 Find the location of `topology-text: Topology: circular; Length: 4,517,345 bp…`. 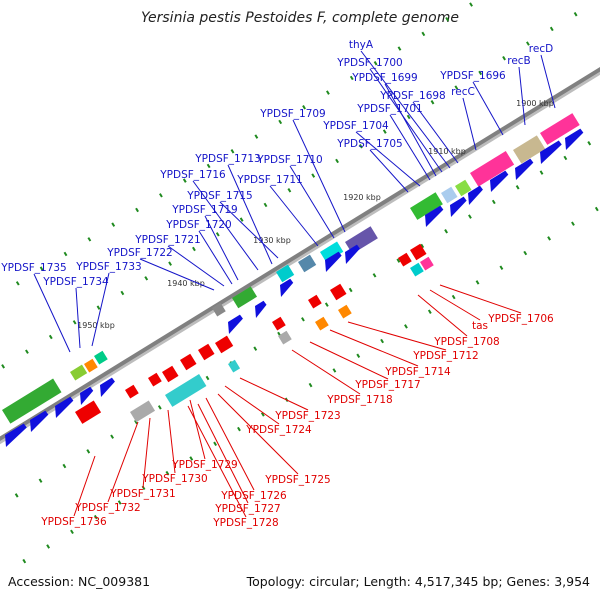

topology-text: Topology: circular; Length: 4,517,345 bp… is located at coordinates (418, 581).